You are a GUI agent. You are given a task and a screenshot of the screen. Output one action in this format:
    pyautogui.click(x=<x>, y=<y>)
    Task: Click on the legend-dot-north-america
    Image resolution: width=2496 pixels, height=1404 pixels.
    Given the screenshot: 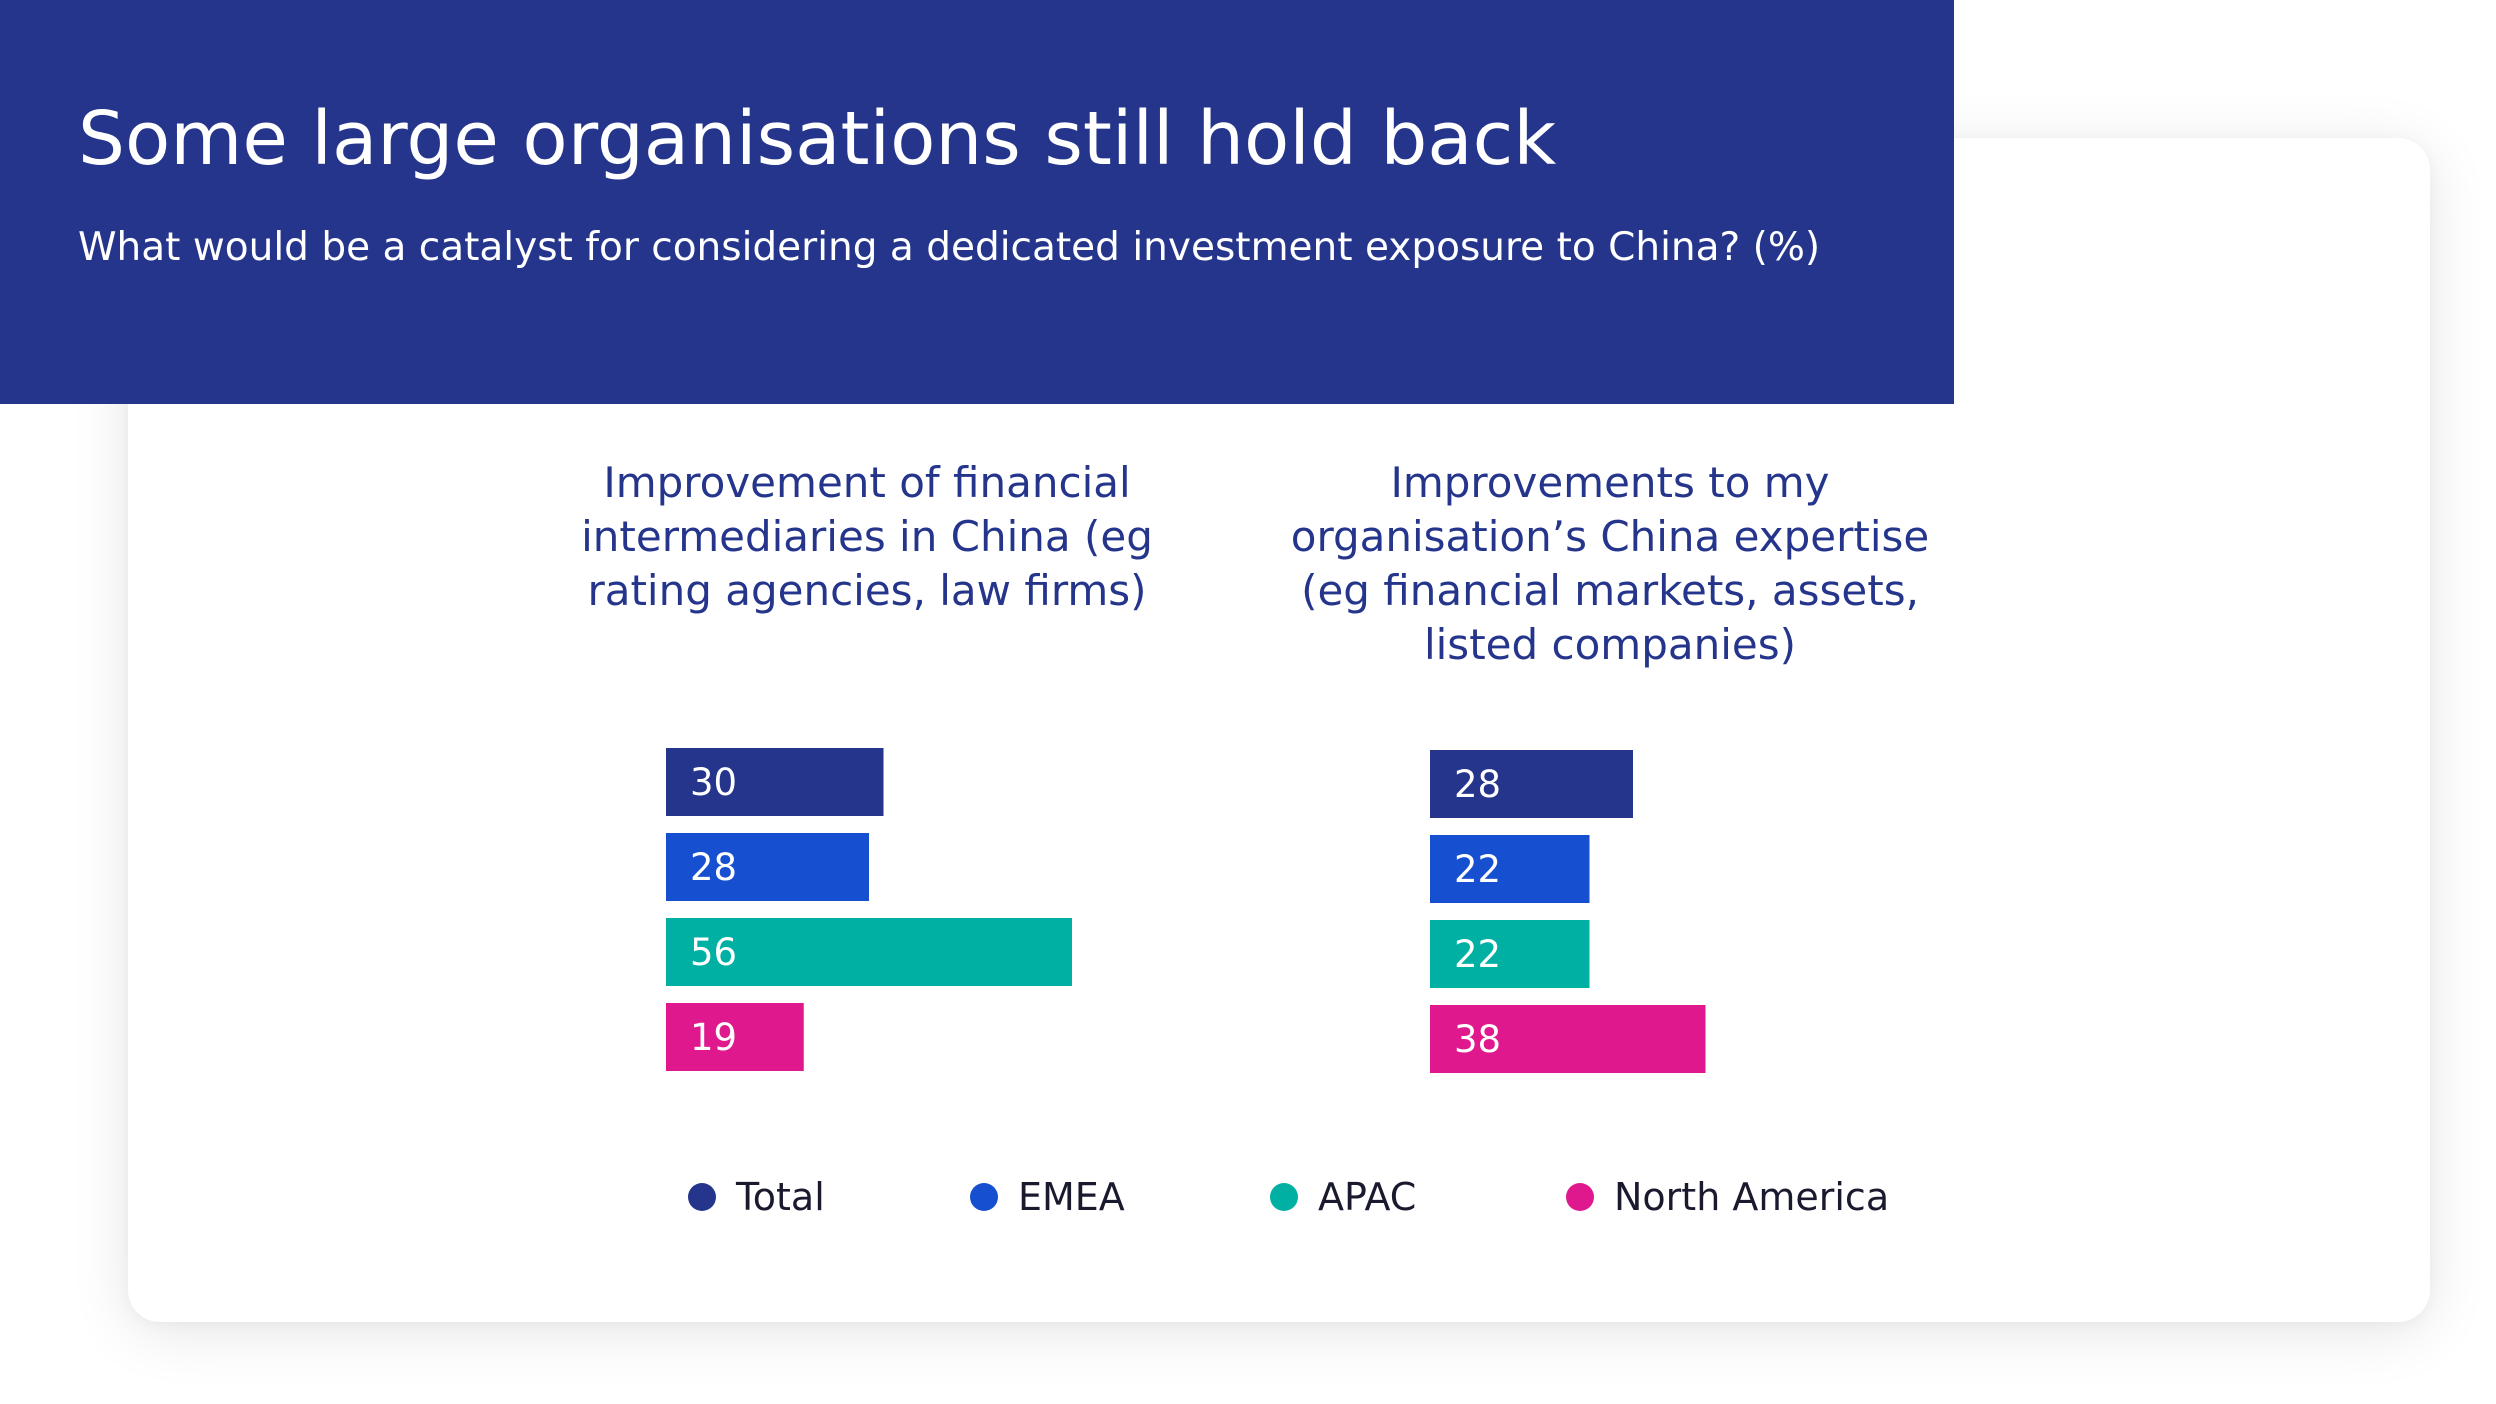 What is the action you would take?
    pyautogui.click(x=1580, y=1197)
    